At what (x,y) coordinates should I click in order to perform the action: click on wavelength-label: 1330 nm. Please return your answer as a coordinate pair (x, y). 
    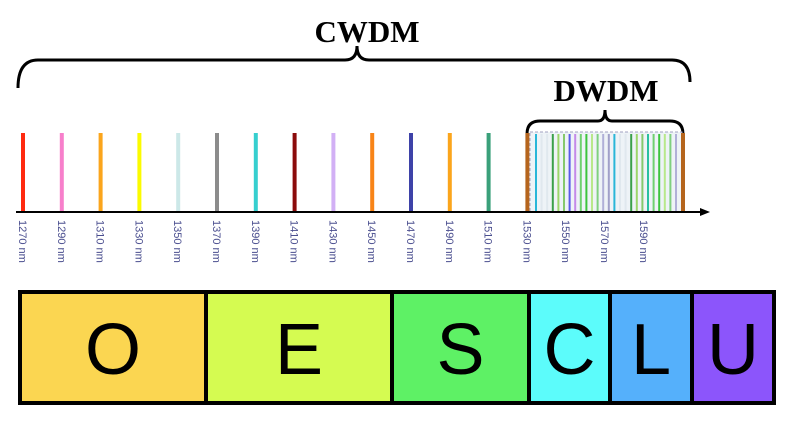
    Looking at the image, I should click on (138, 241).